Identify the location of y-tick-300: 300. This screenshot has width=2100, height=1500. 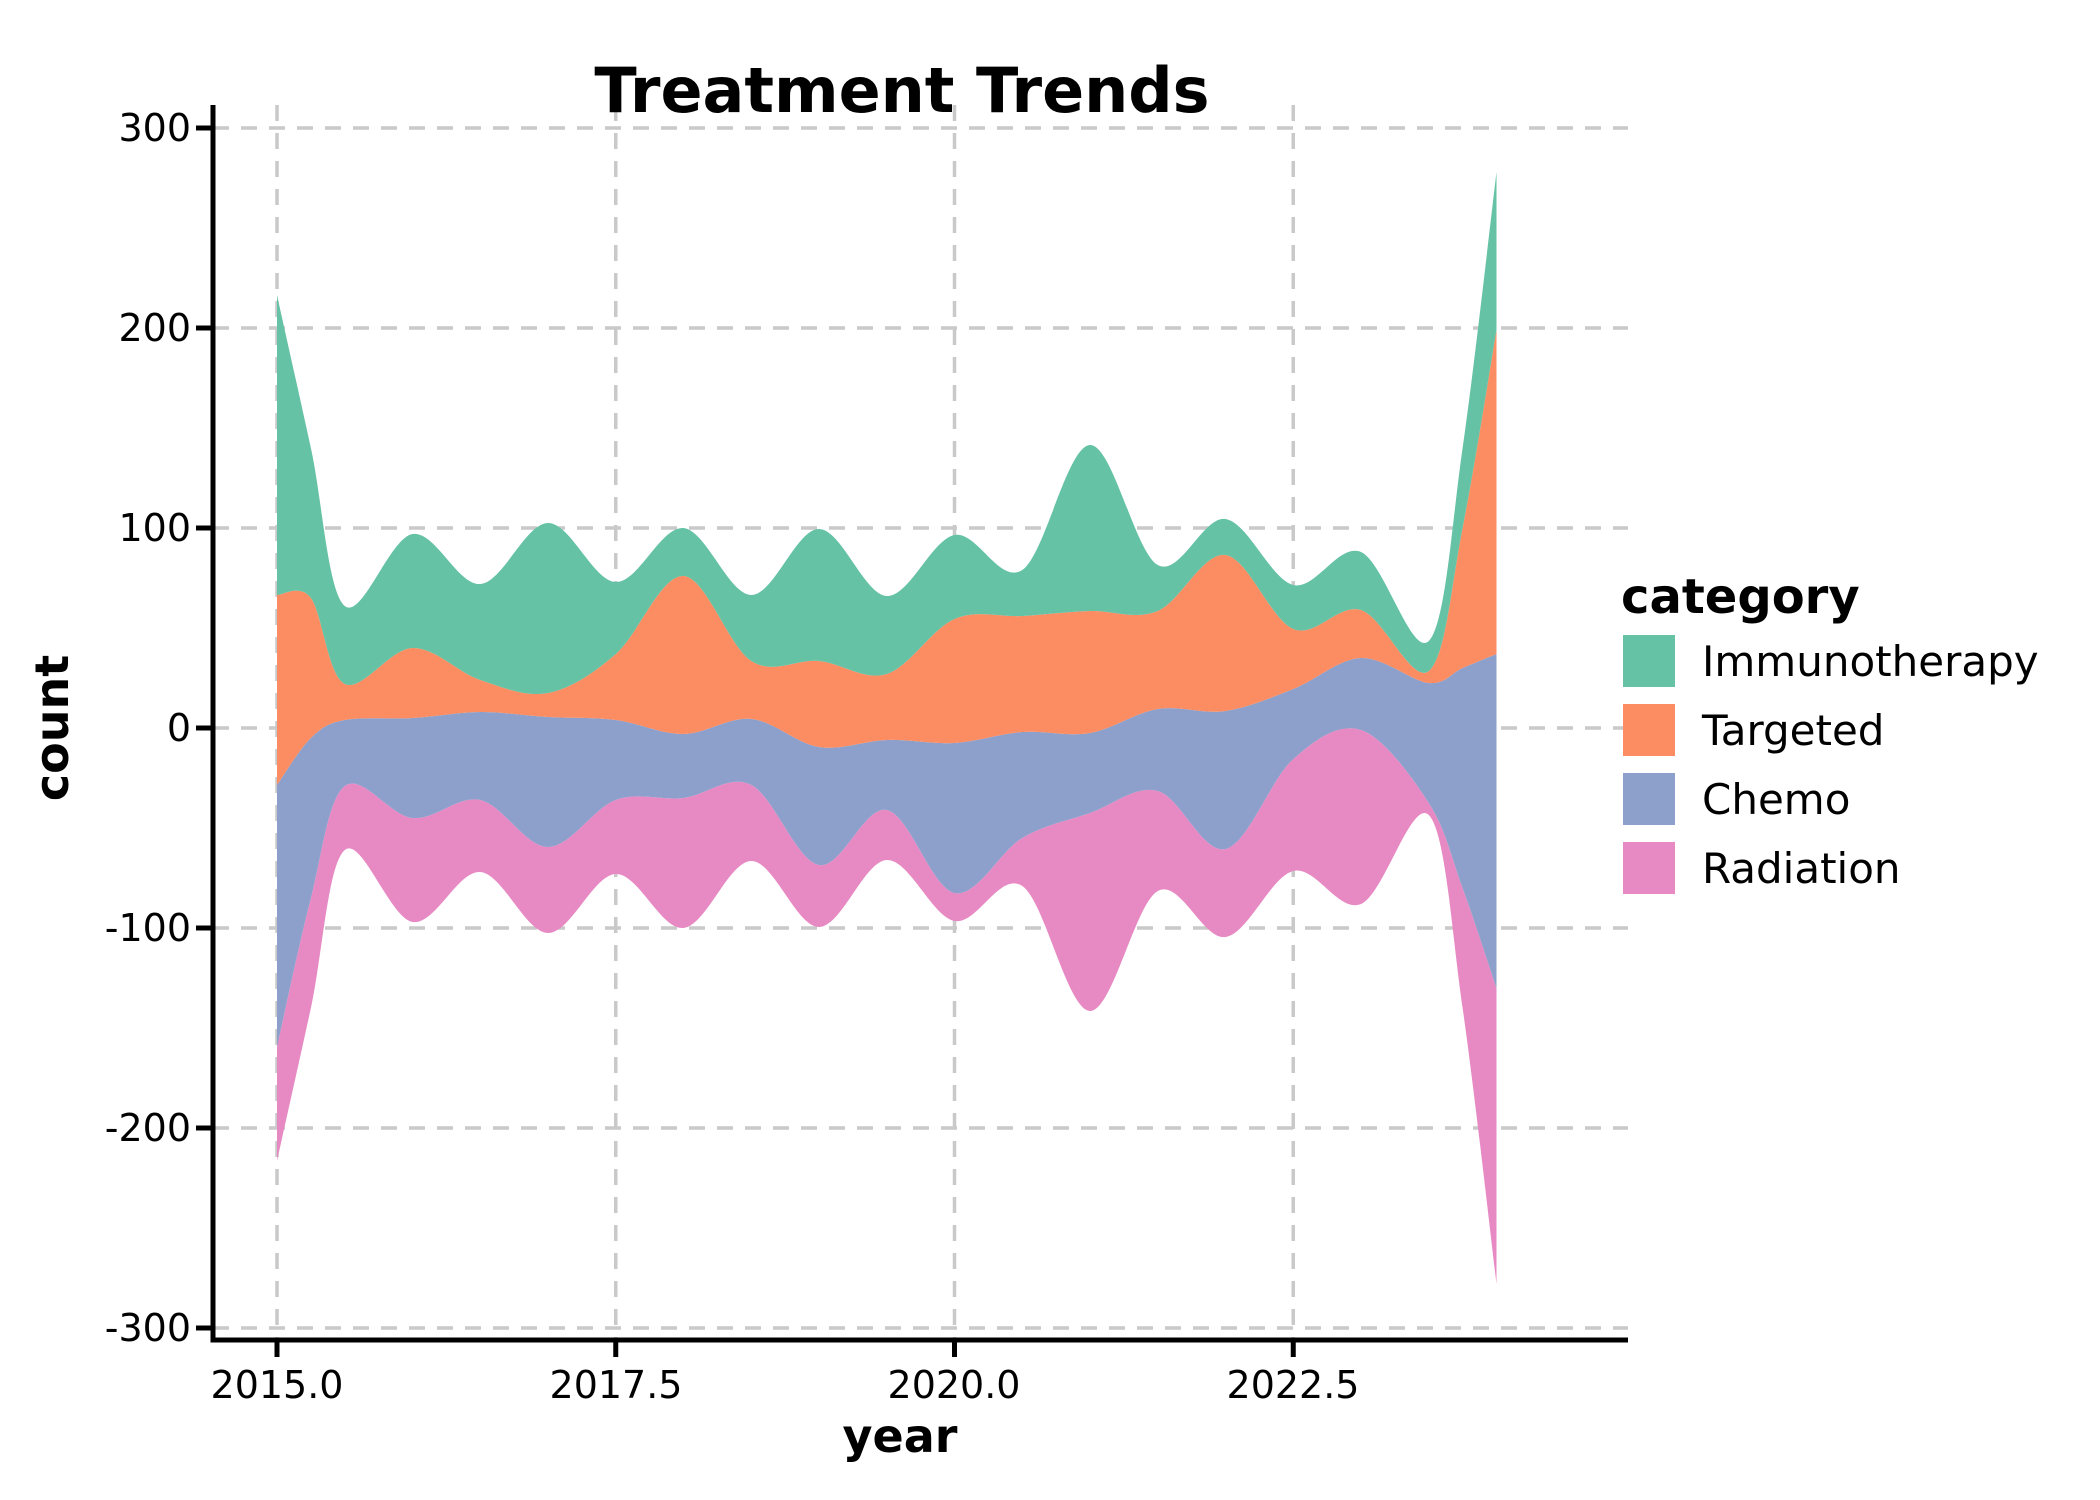
(154, 128).